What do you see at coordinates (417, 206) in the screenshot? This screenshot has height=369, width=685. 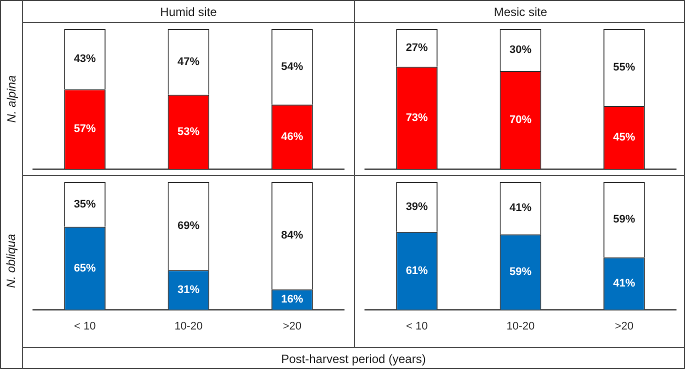 I see `data-label: 39%` at bounding box center [417, 206].